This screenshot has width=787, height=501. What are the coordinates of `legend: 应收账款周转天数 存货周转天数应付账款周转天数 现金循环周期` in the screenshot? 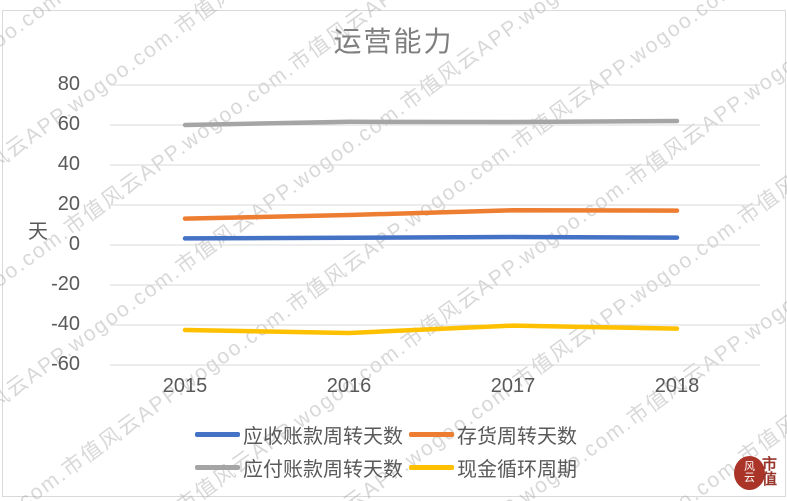 It's located at (386, 451).